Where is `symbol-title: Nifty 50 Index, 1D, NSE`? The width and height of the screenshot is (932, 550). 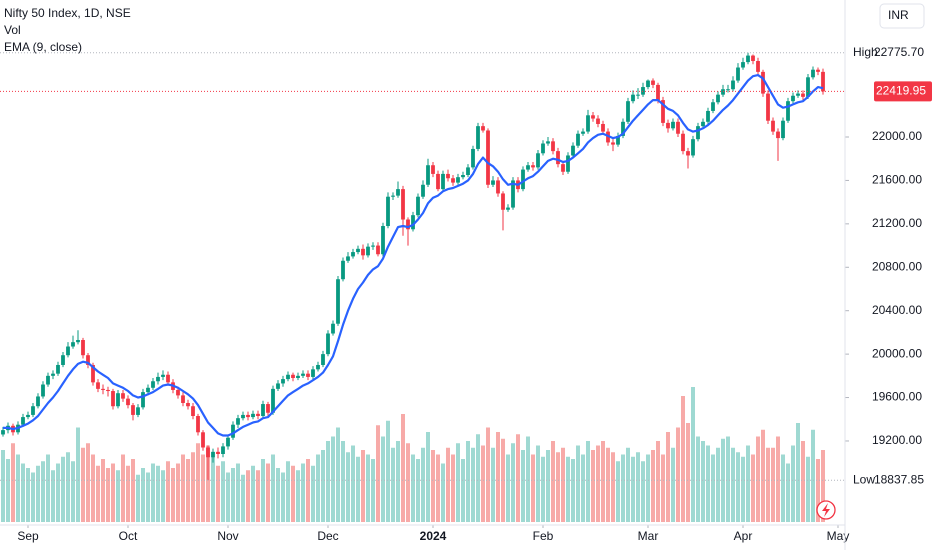 symbol-title: Nifty 50 Index, 1D, NSE is located at coordinates (67, 13).